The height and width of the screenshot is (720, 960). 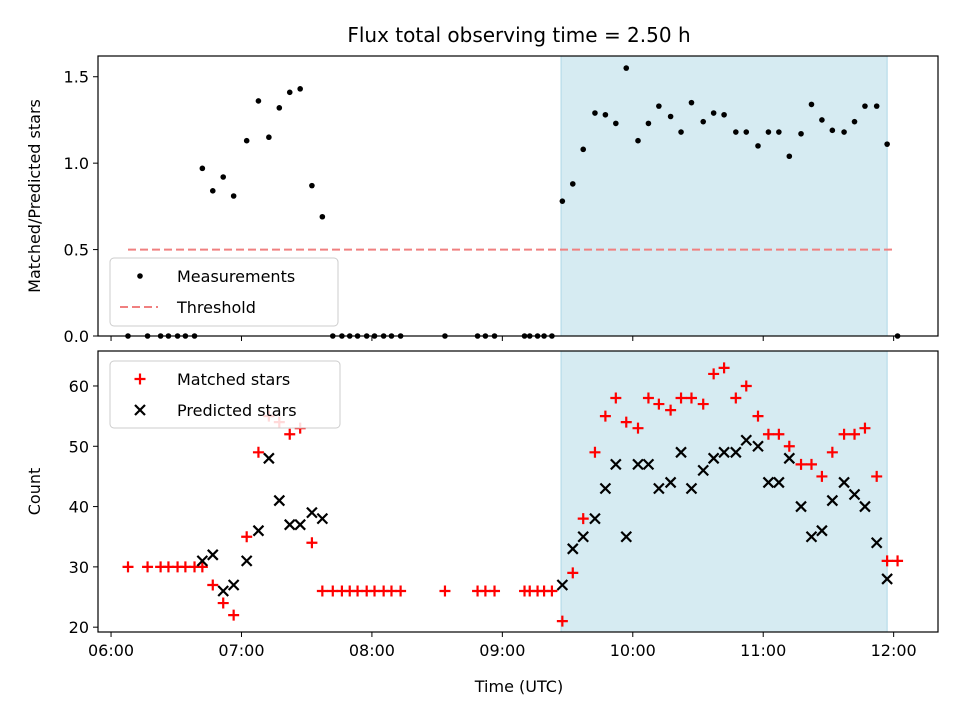 What do you see at coordinates (140, 410) in the screenshot?
I see `legend-marker-predicted` at bounding box center [140, 410].